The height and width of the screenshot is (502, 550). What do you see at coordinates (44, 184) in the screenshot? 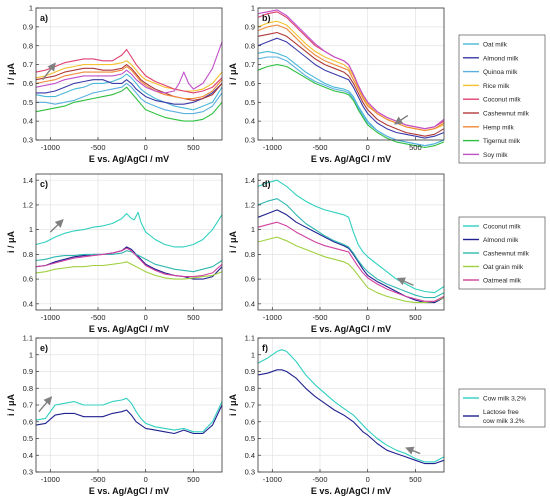
I see `panel-label: c)` at bounding box center [44, 184].